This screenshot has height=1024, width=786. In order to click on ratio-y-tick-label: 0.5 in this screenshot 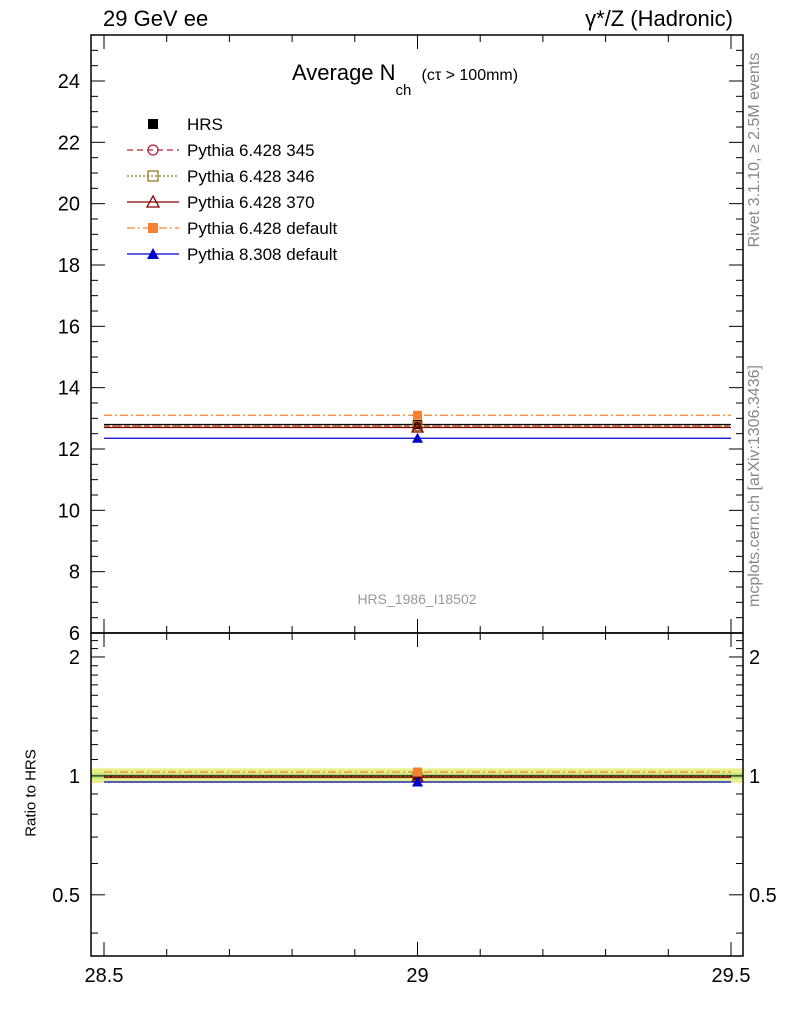, I will do `click(66, 896)`.